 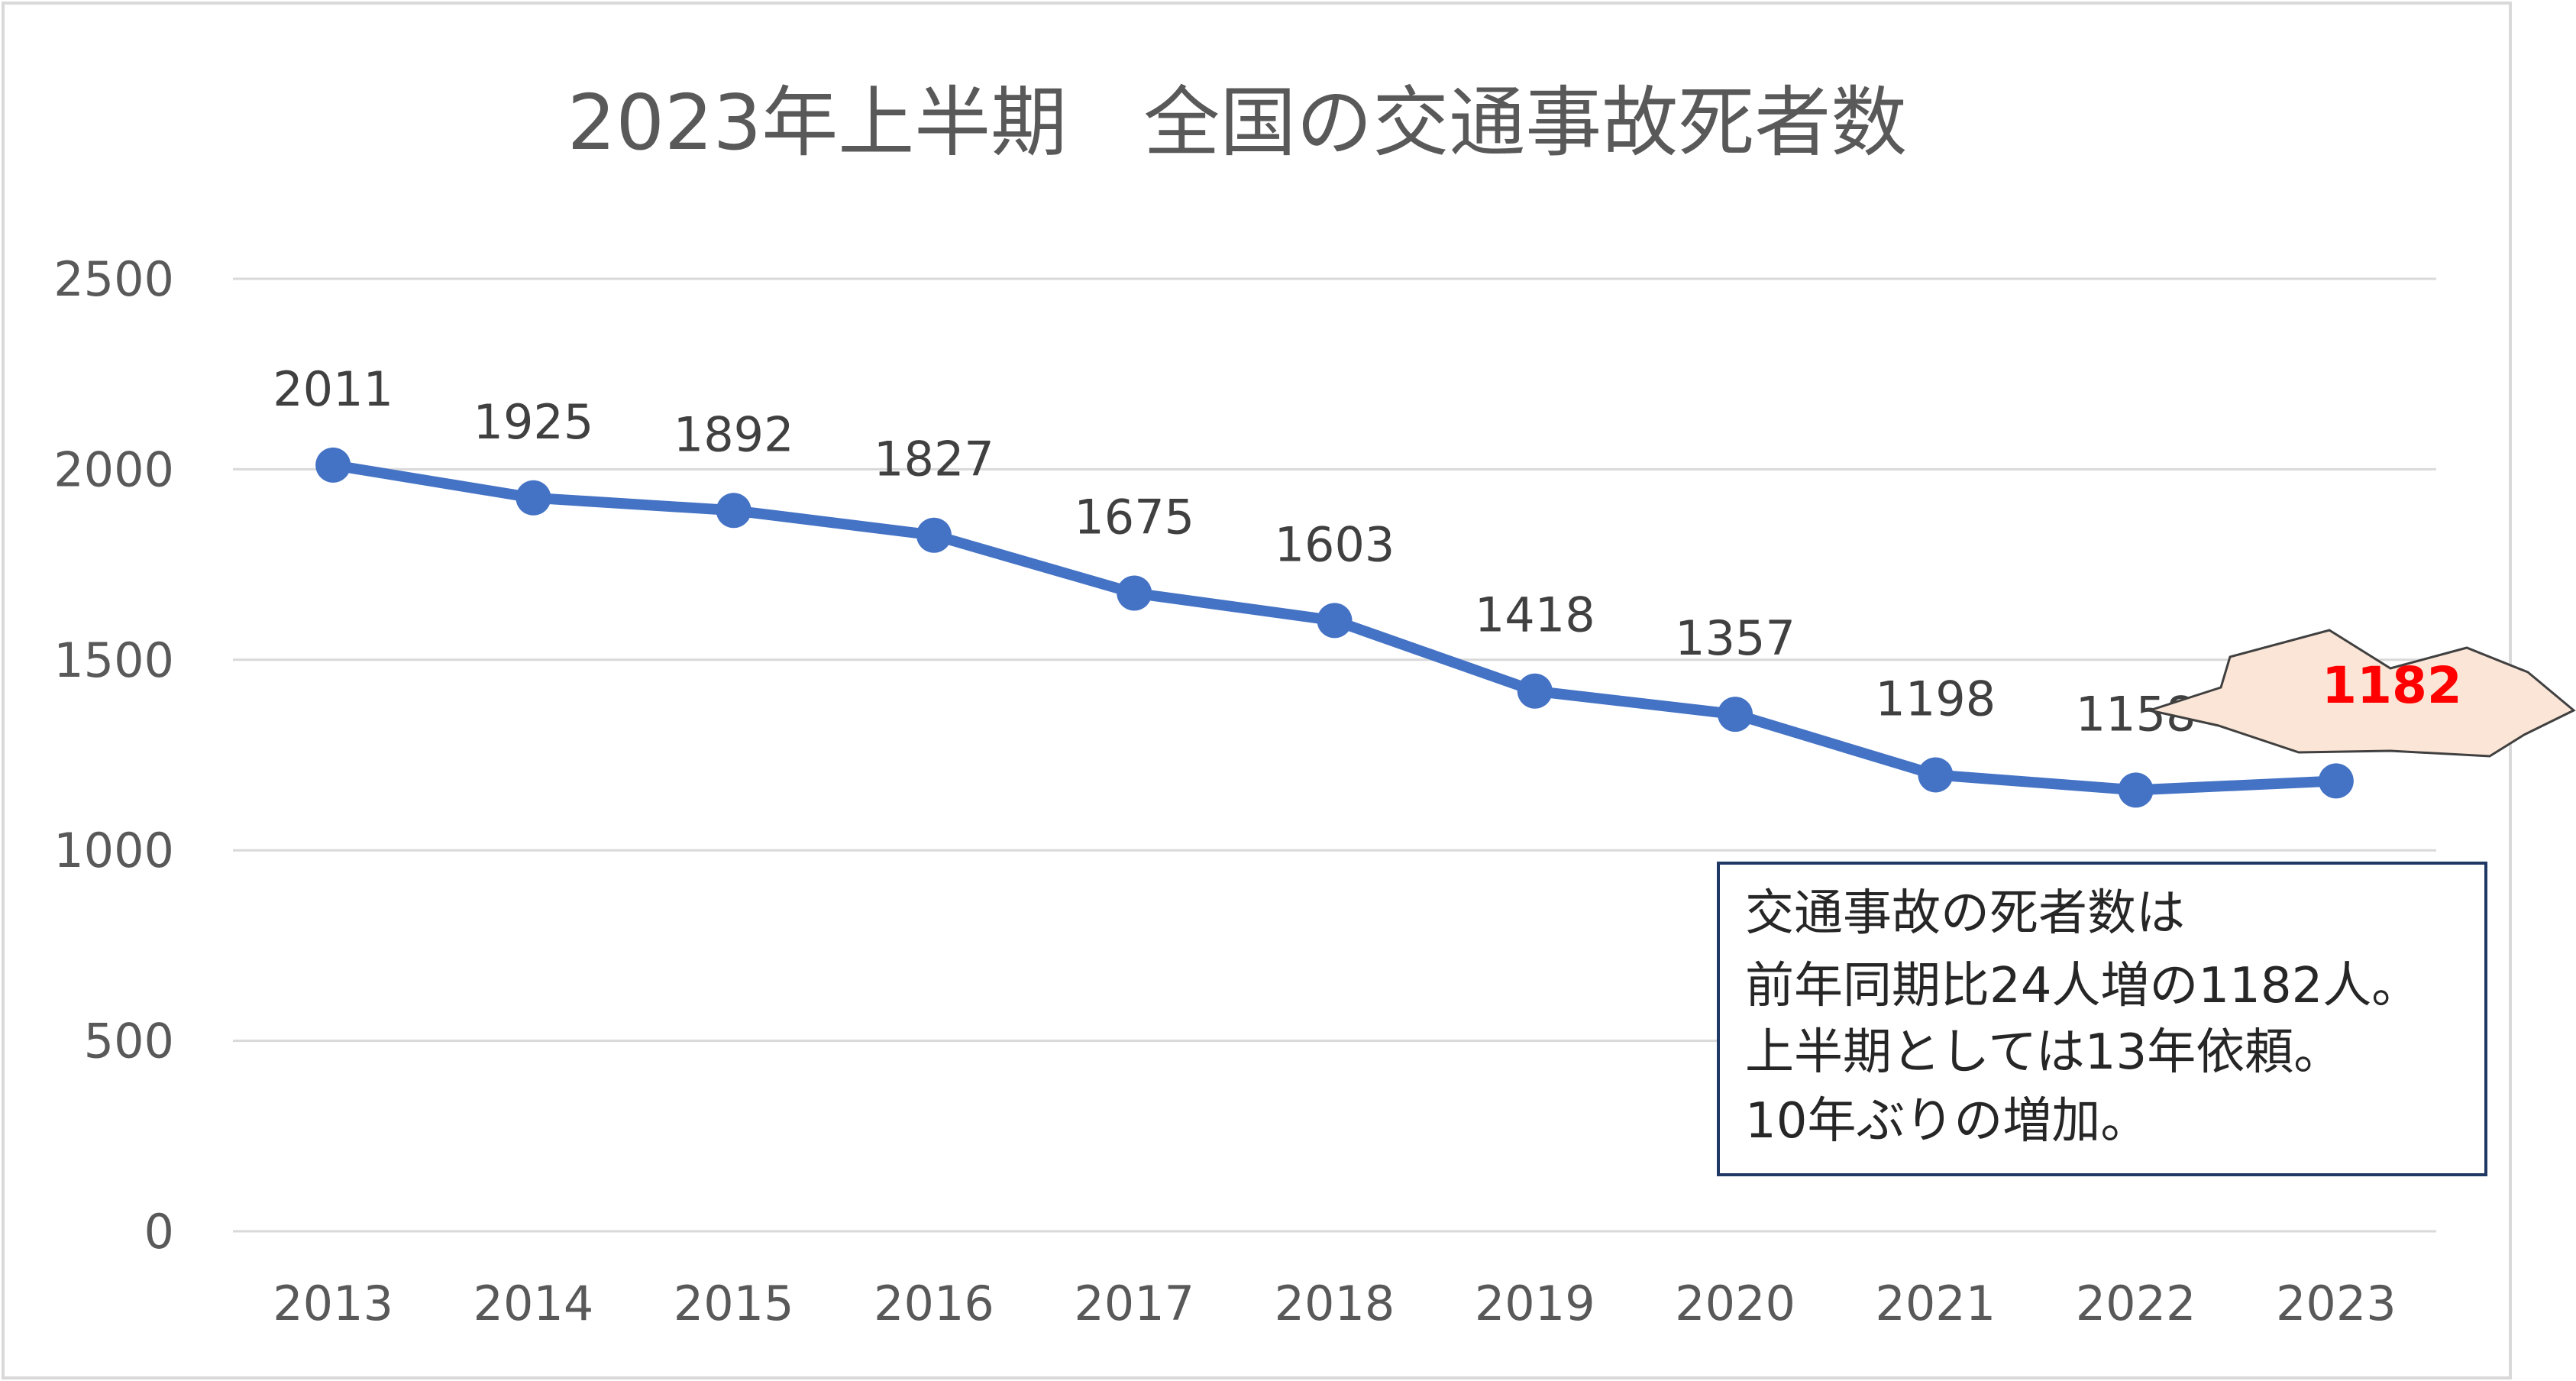 I want to click on highlight-value-label: 1182, so click(x=2392, y=686).